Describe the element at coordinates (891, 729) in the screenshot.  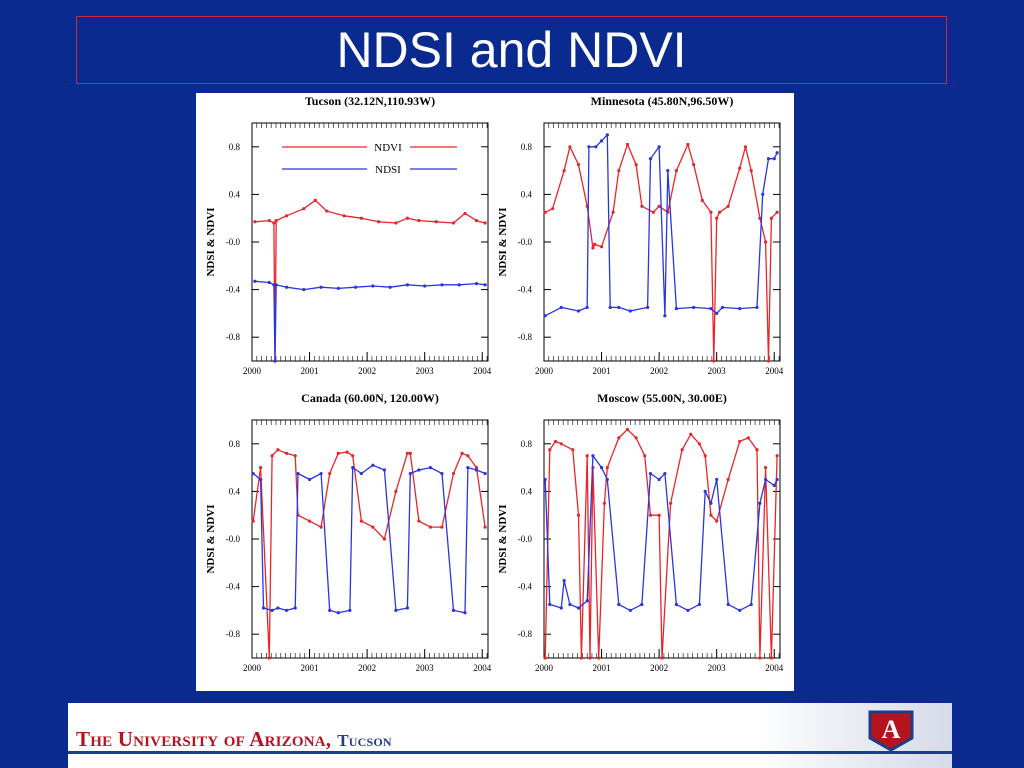
I see `logo-letter: A` at that location.